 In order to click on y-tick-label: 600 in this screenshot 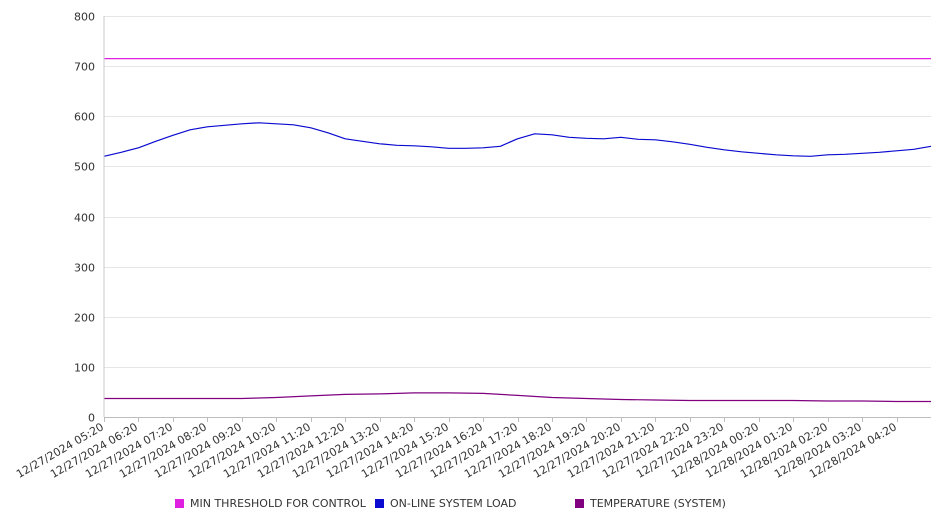, I will do `click(84, 117)`.